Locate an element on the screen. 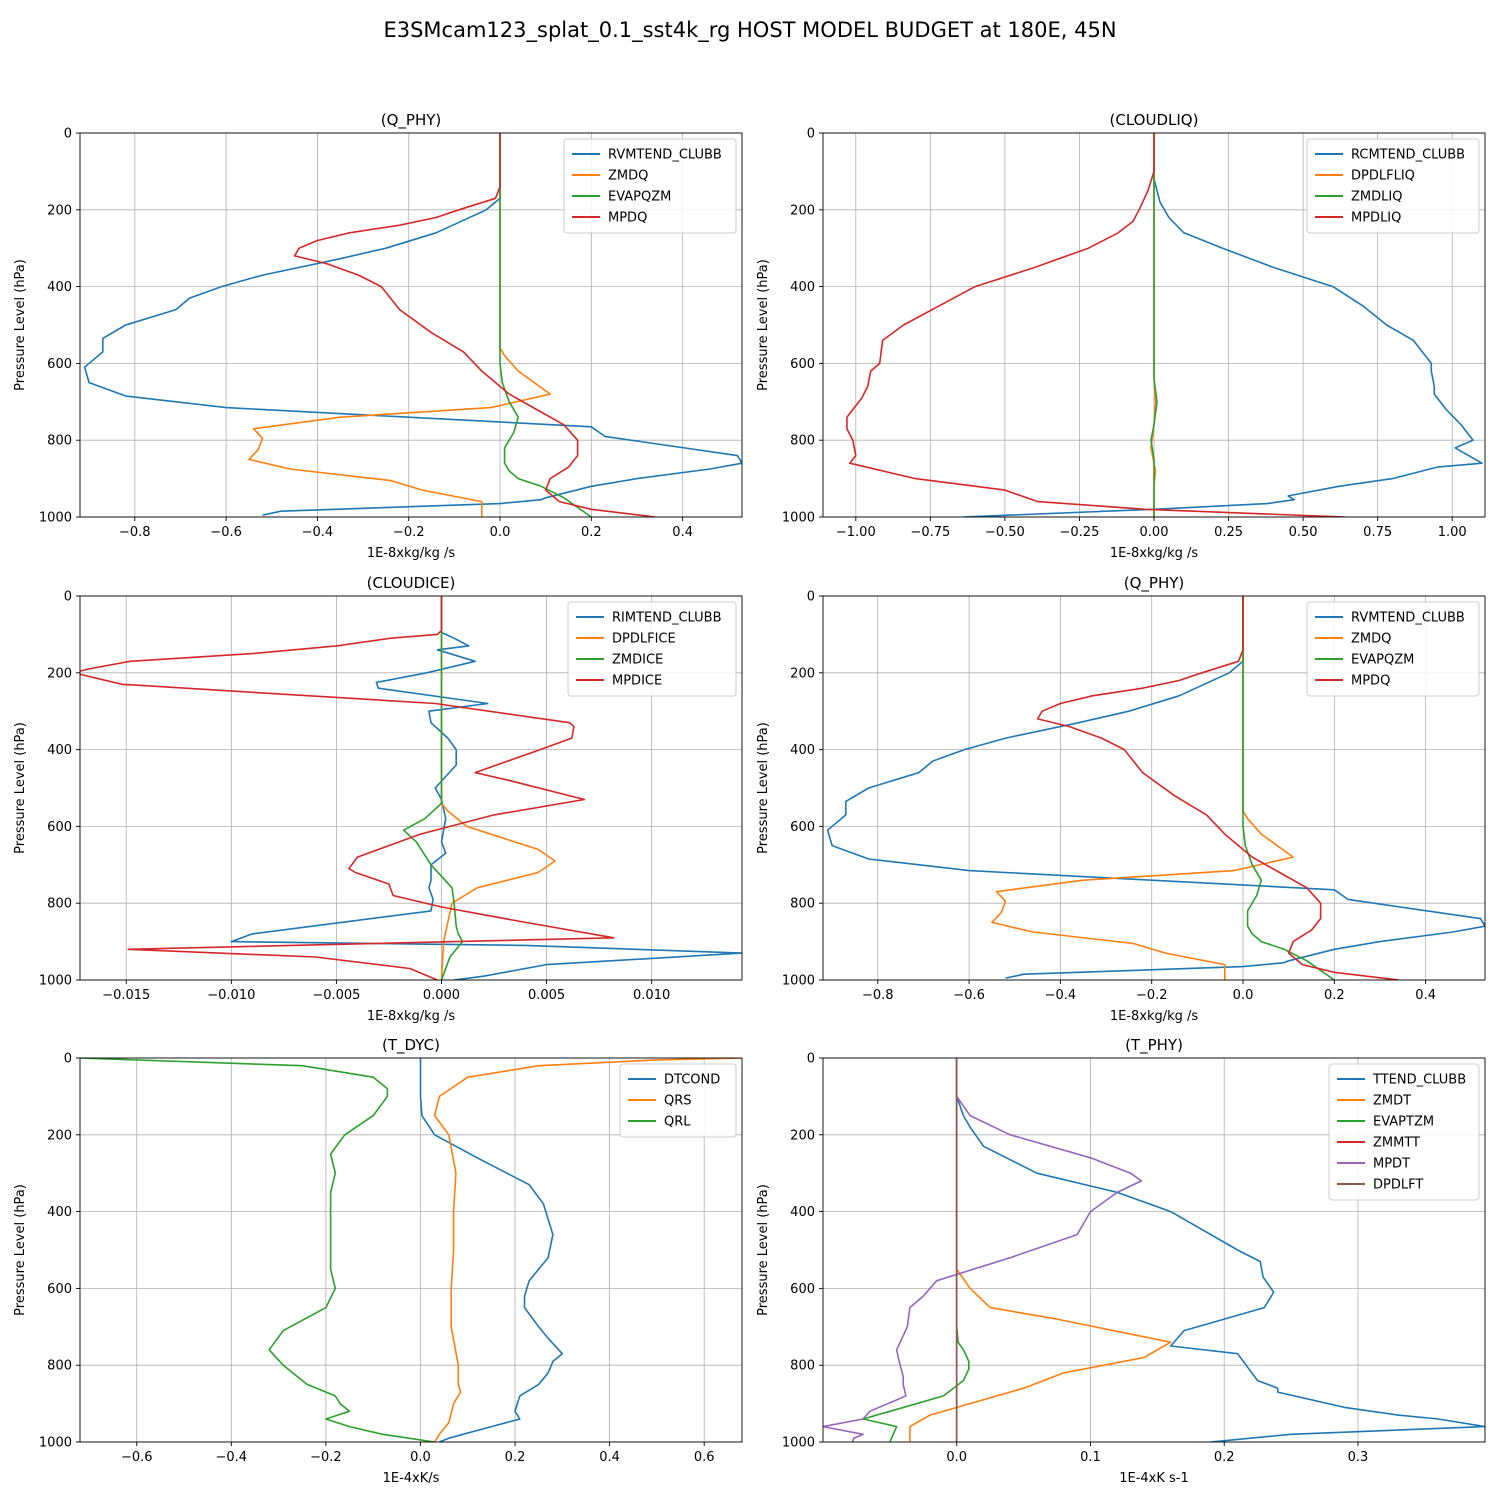  series-line-zmdice is located at coordinates (433, 788).